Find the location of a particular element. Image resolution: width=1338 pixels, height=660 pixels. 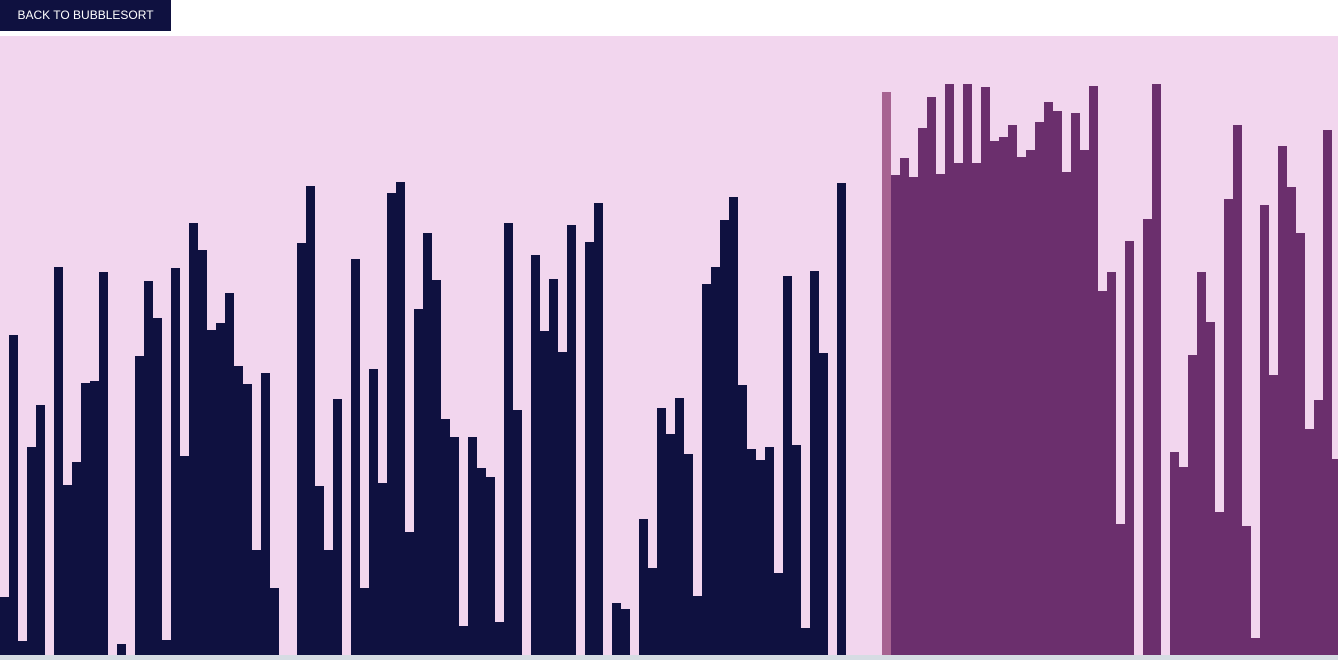

bottom-scroll-strip is located at coordinates (669, 657).